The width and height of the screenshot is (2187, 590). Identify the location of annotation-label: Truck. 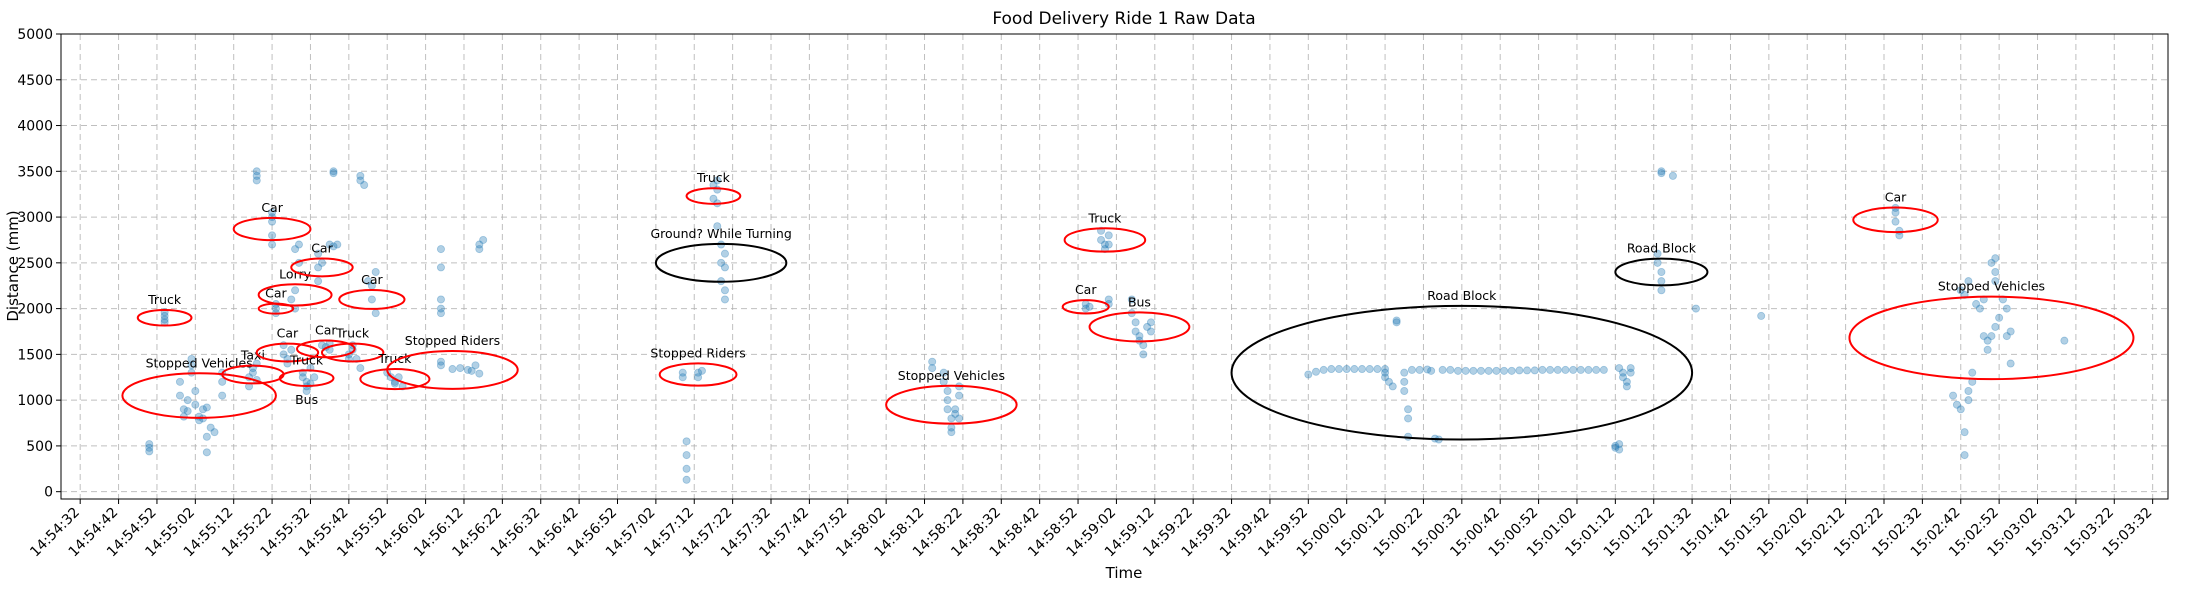
(1104, 217).